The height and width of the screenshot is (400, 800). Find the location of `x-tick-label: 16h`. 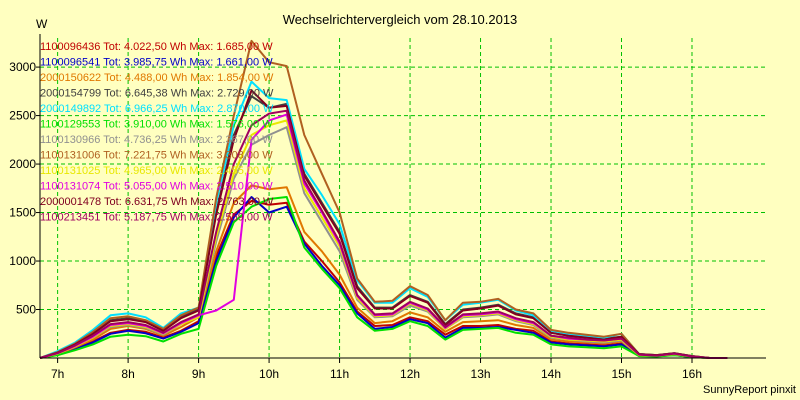

x-tick-label: 16h is located at coordinates (692, 374).